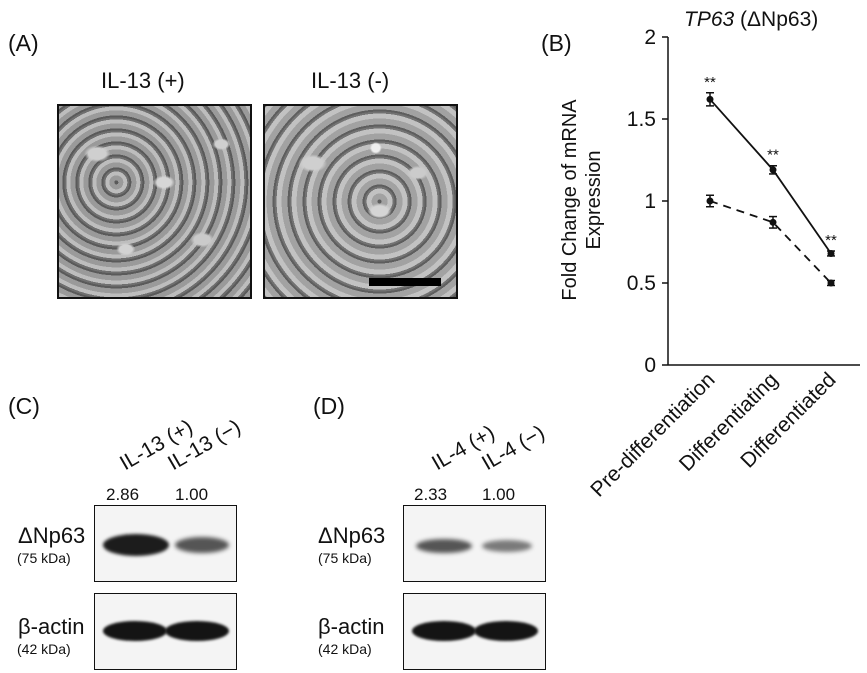 The width and height of the screenshot is (867, 673). Describe the element at coordinates (474, 543) in the screenshot. I see `d-dnp63-blot` at that location.